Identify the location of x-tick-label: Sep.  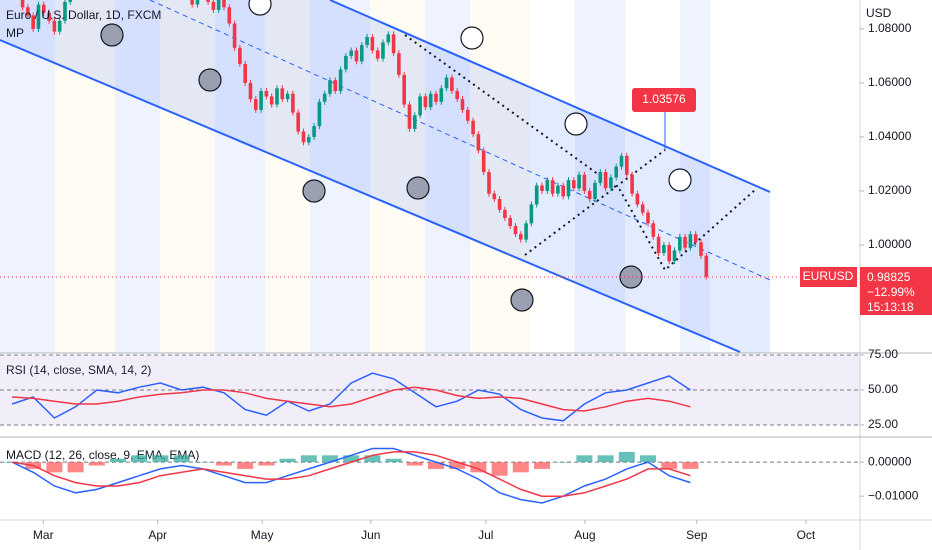
(697, 535).